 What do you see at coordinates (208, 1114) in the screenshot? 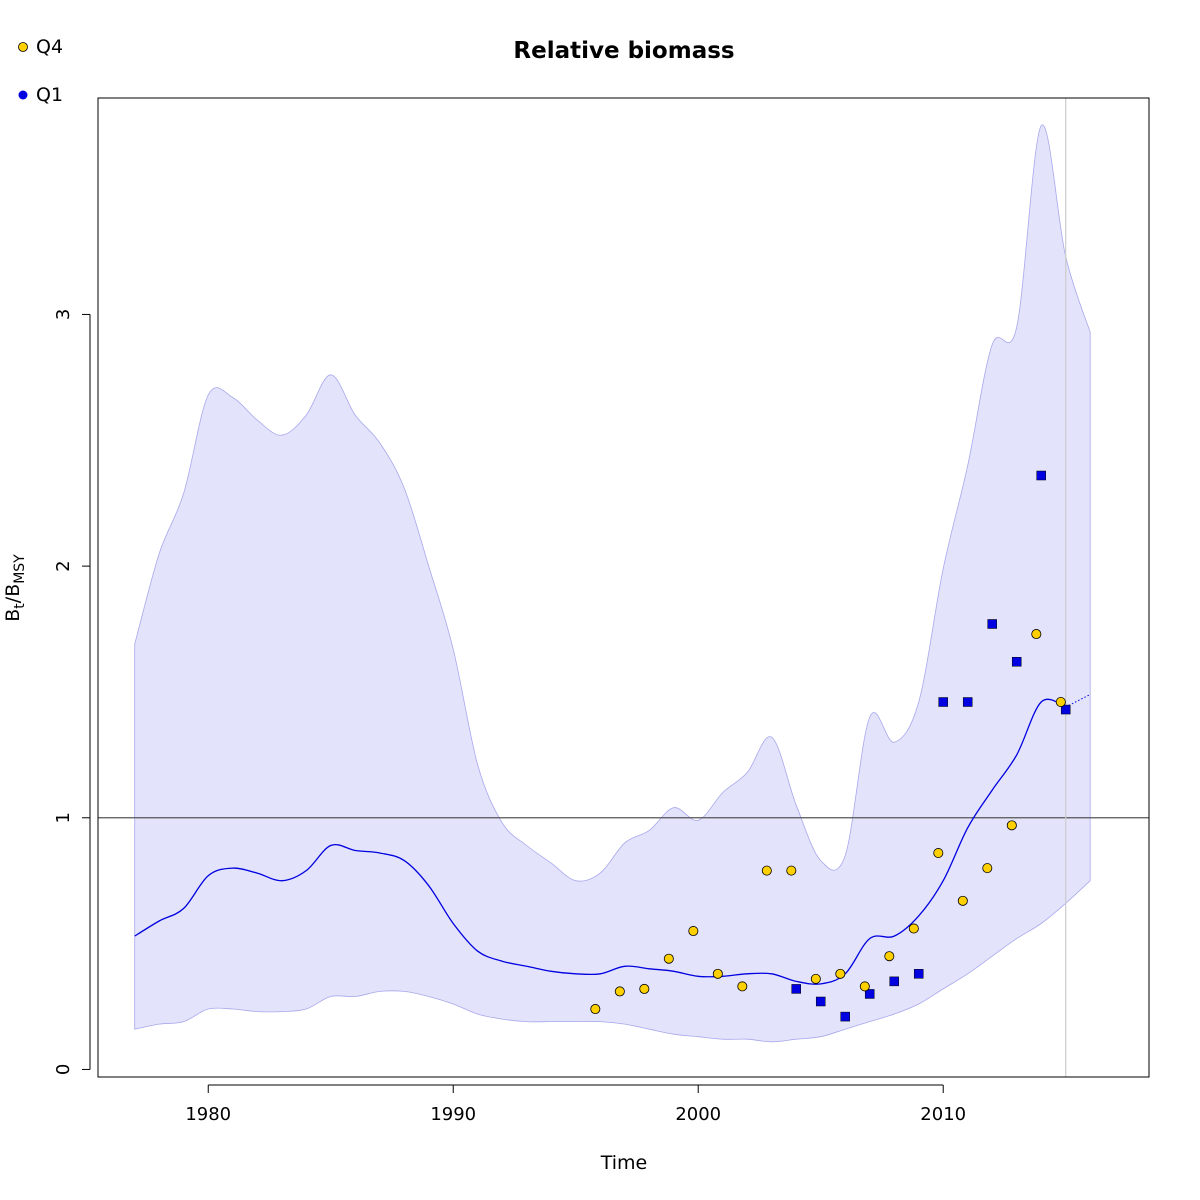
I see `x-tick-label: 1980` at bounding box center [208, 1114].